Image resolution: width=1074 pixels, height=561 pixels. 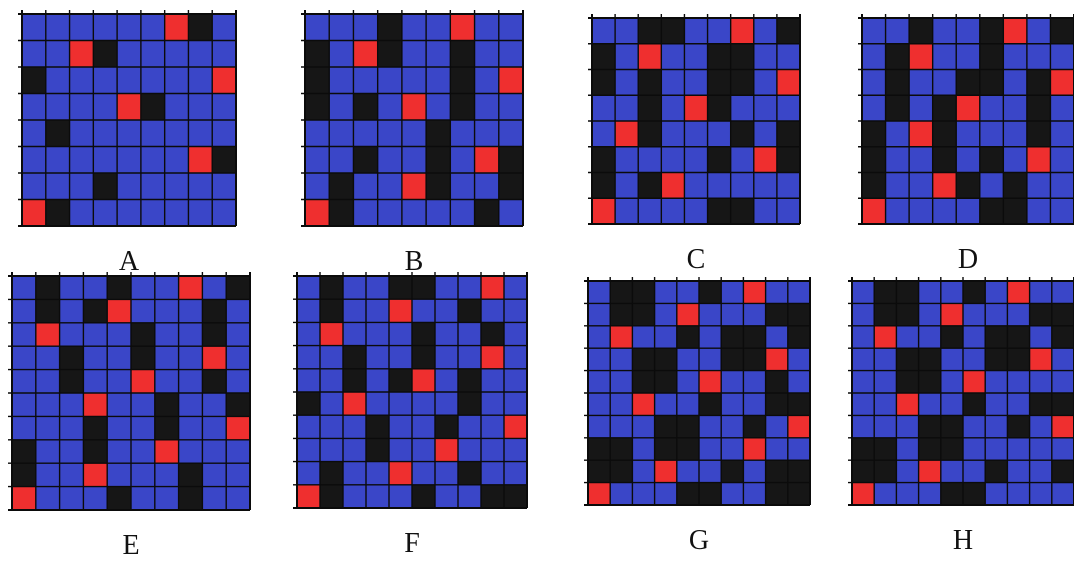 I want to click on grid-e, so click(x=129, y=391).